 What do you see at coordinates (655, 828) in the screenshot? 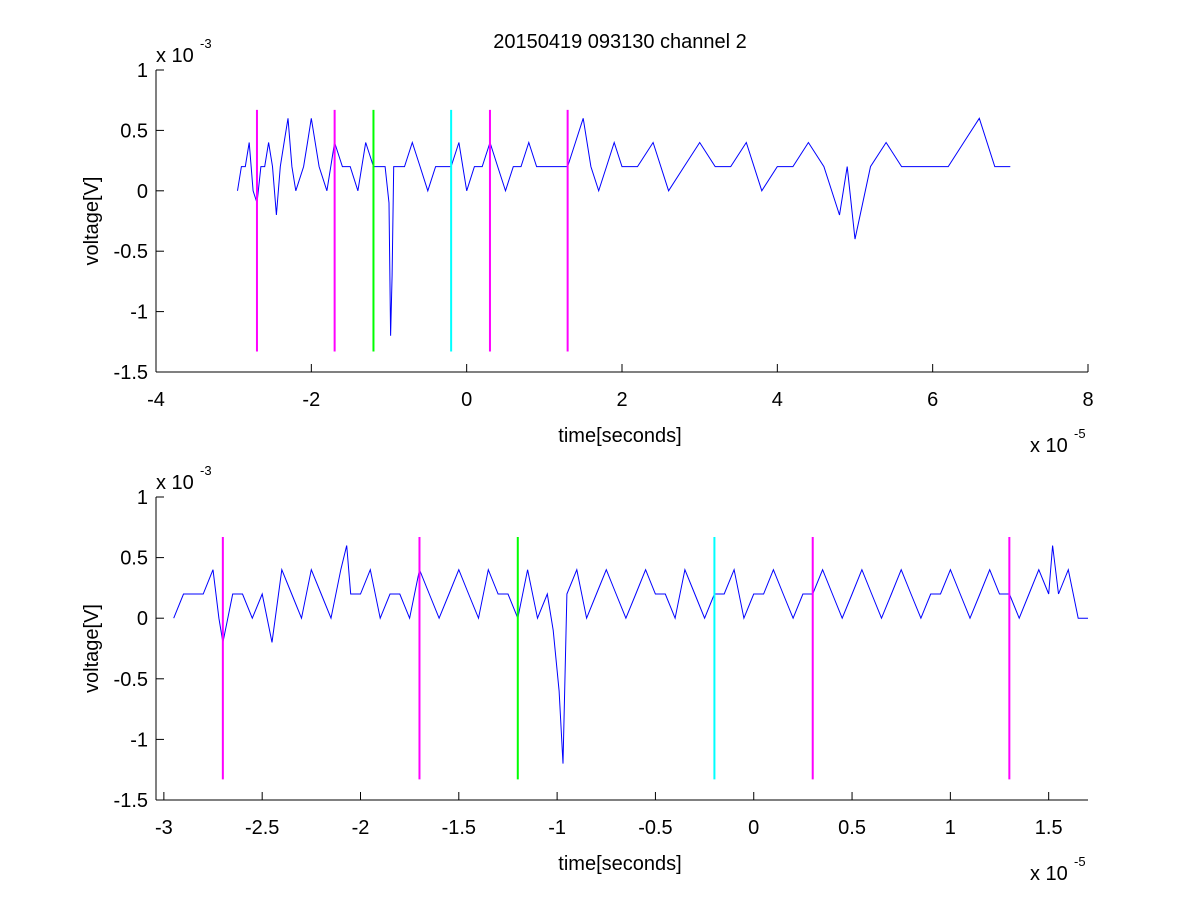
I see `x-tick-label: -0.5` at bounding box center [655, 828].